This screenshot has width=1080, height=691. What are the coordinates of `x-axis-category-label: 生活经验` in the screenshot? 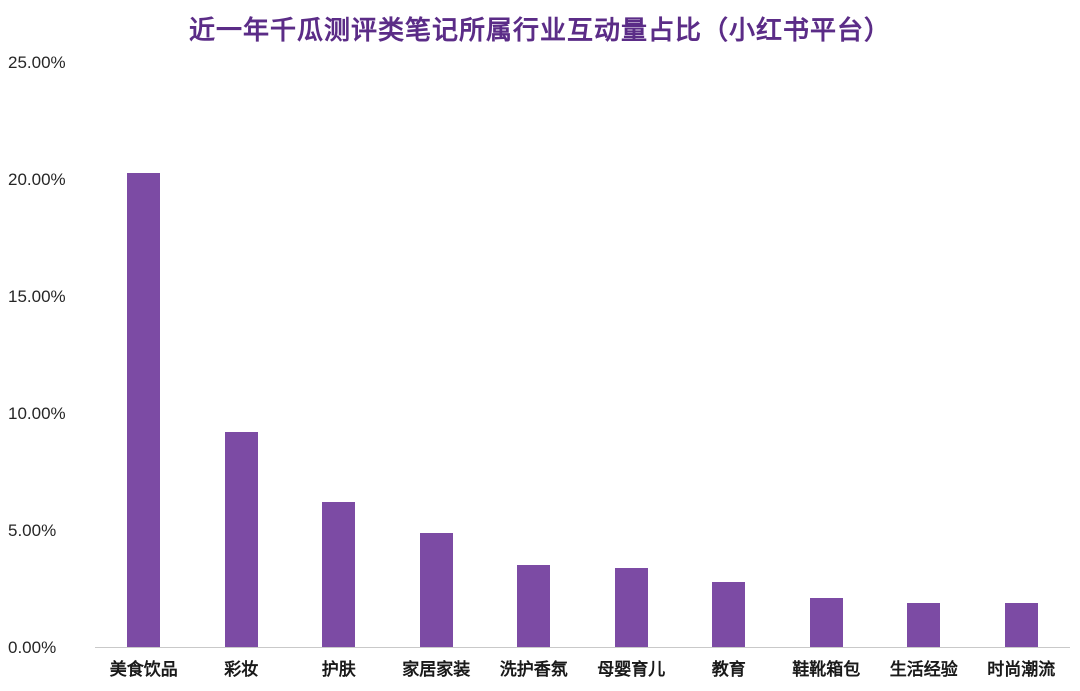 It's located at (923, 669).